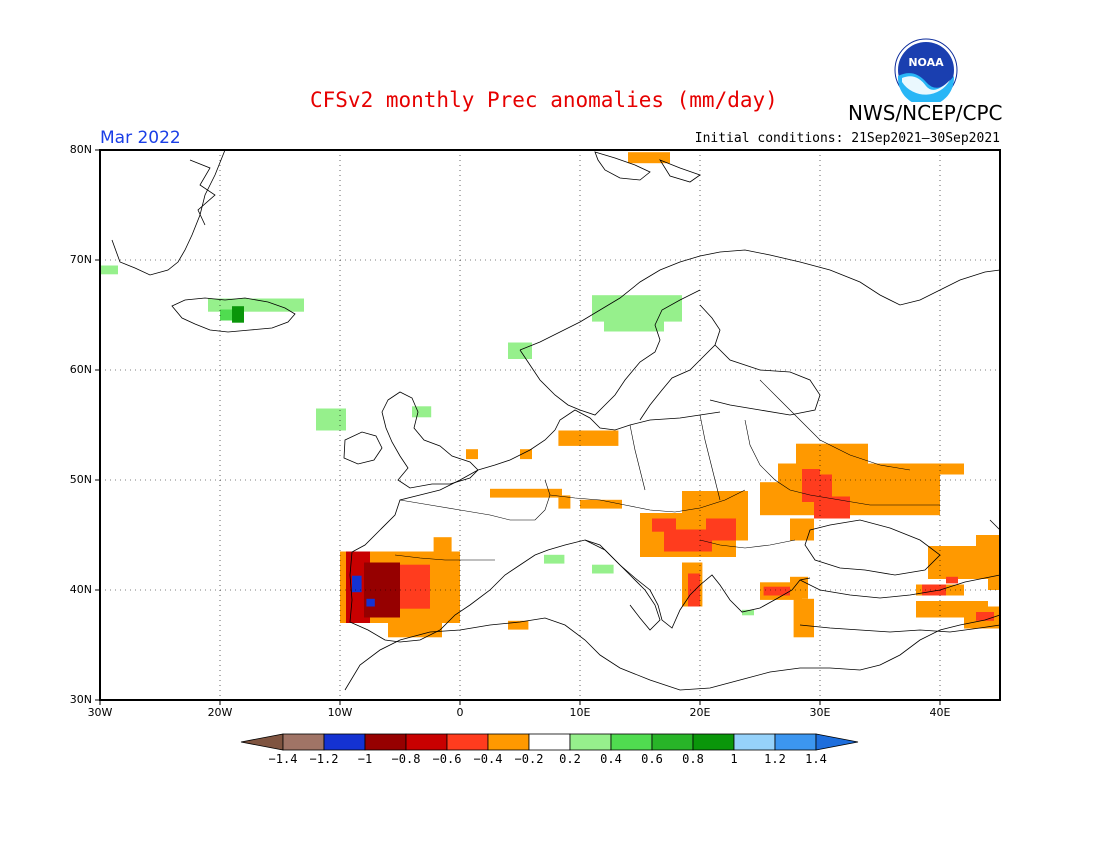 This screenshot has height=850, width=1100. Describe the element at coordinates (80, 369) in the screenshot. I see `lat-label-60n: 60N` at that location.